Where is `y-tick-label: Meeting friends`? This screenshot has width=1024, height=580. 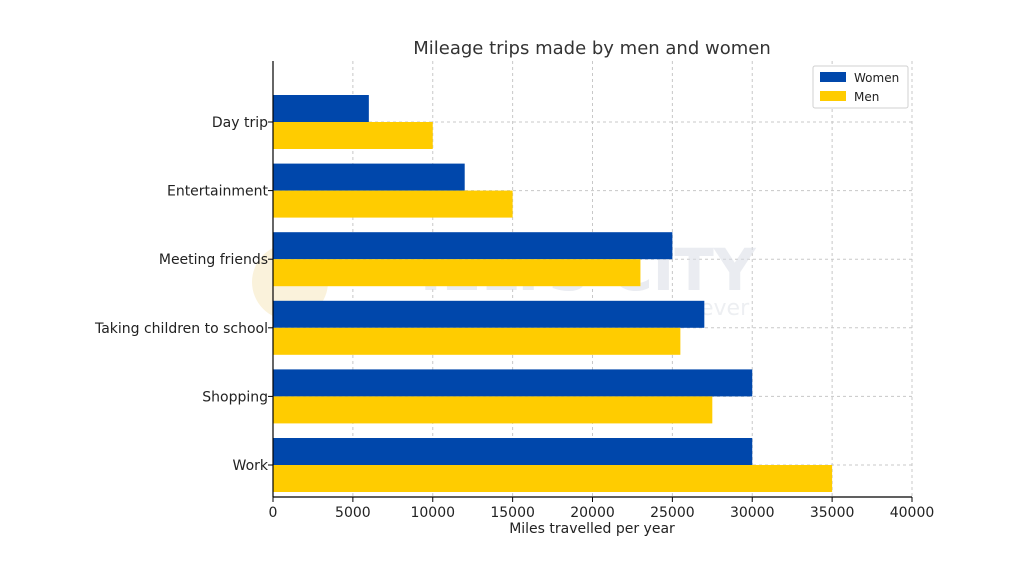
y-tick-label: Meeting friends is located at coordinates (213, 260).